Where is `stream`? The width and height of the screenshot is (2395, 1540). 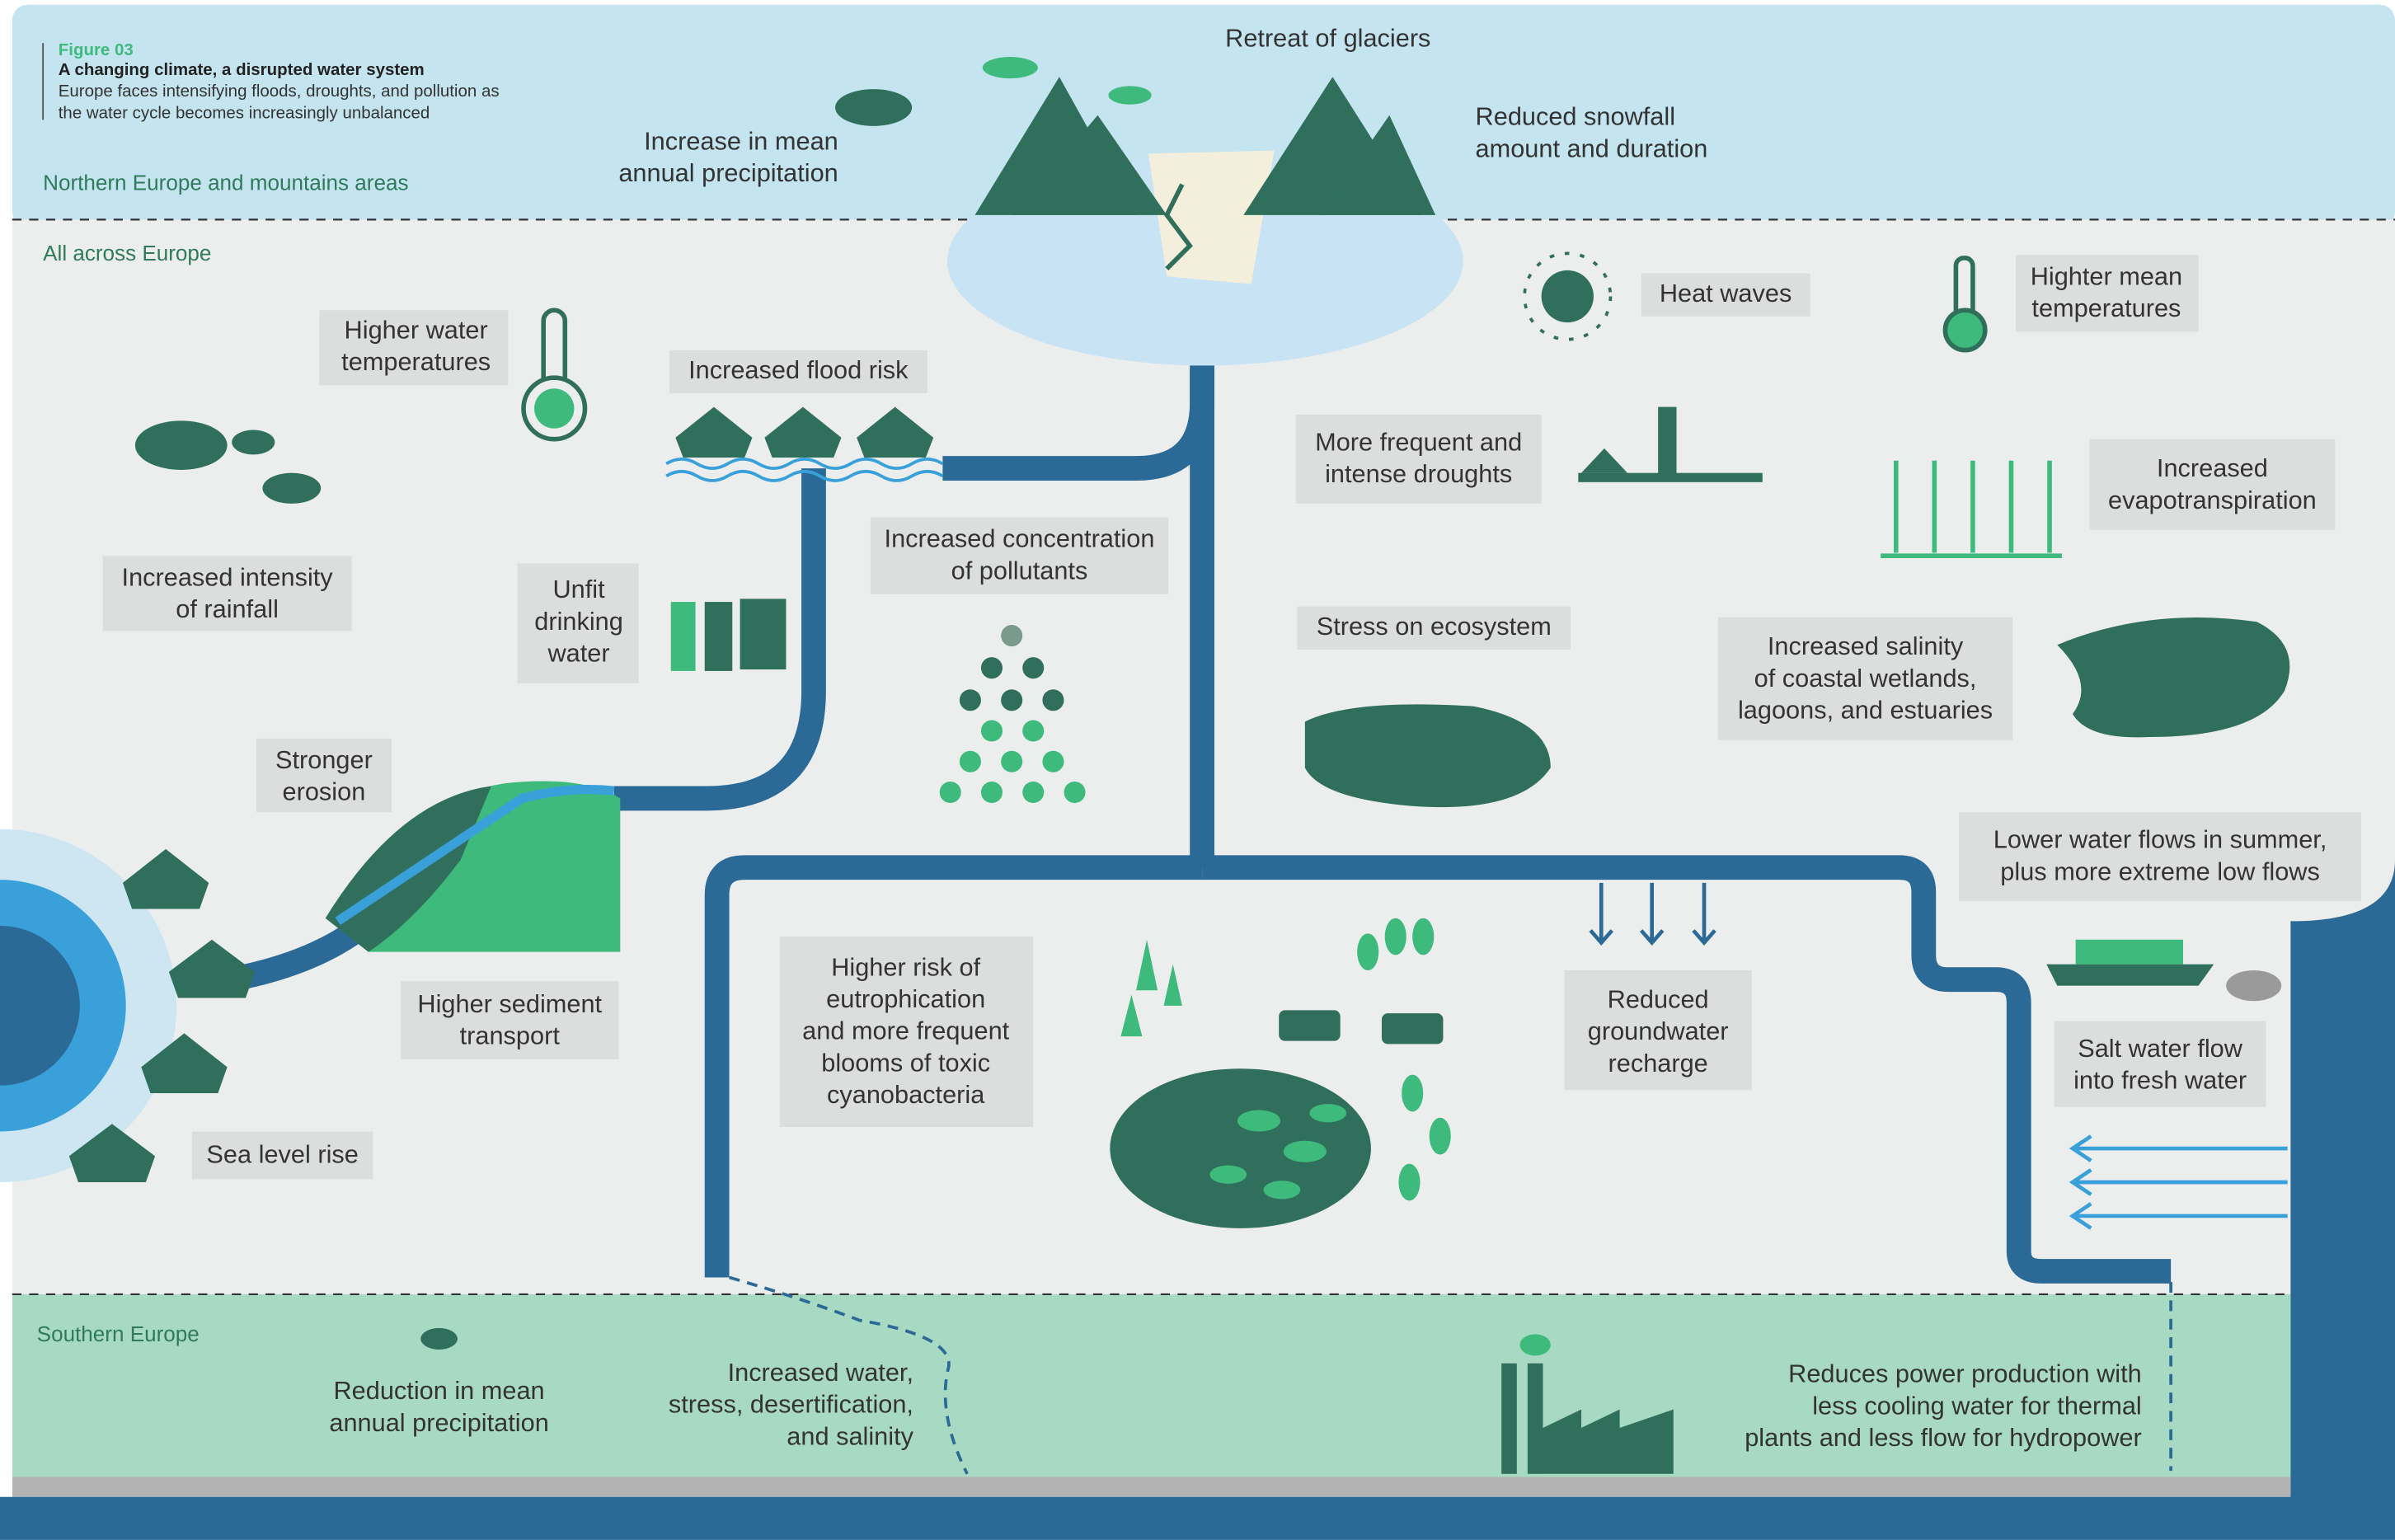 stream is located at coordinates (475, 856).